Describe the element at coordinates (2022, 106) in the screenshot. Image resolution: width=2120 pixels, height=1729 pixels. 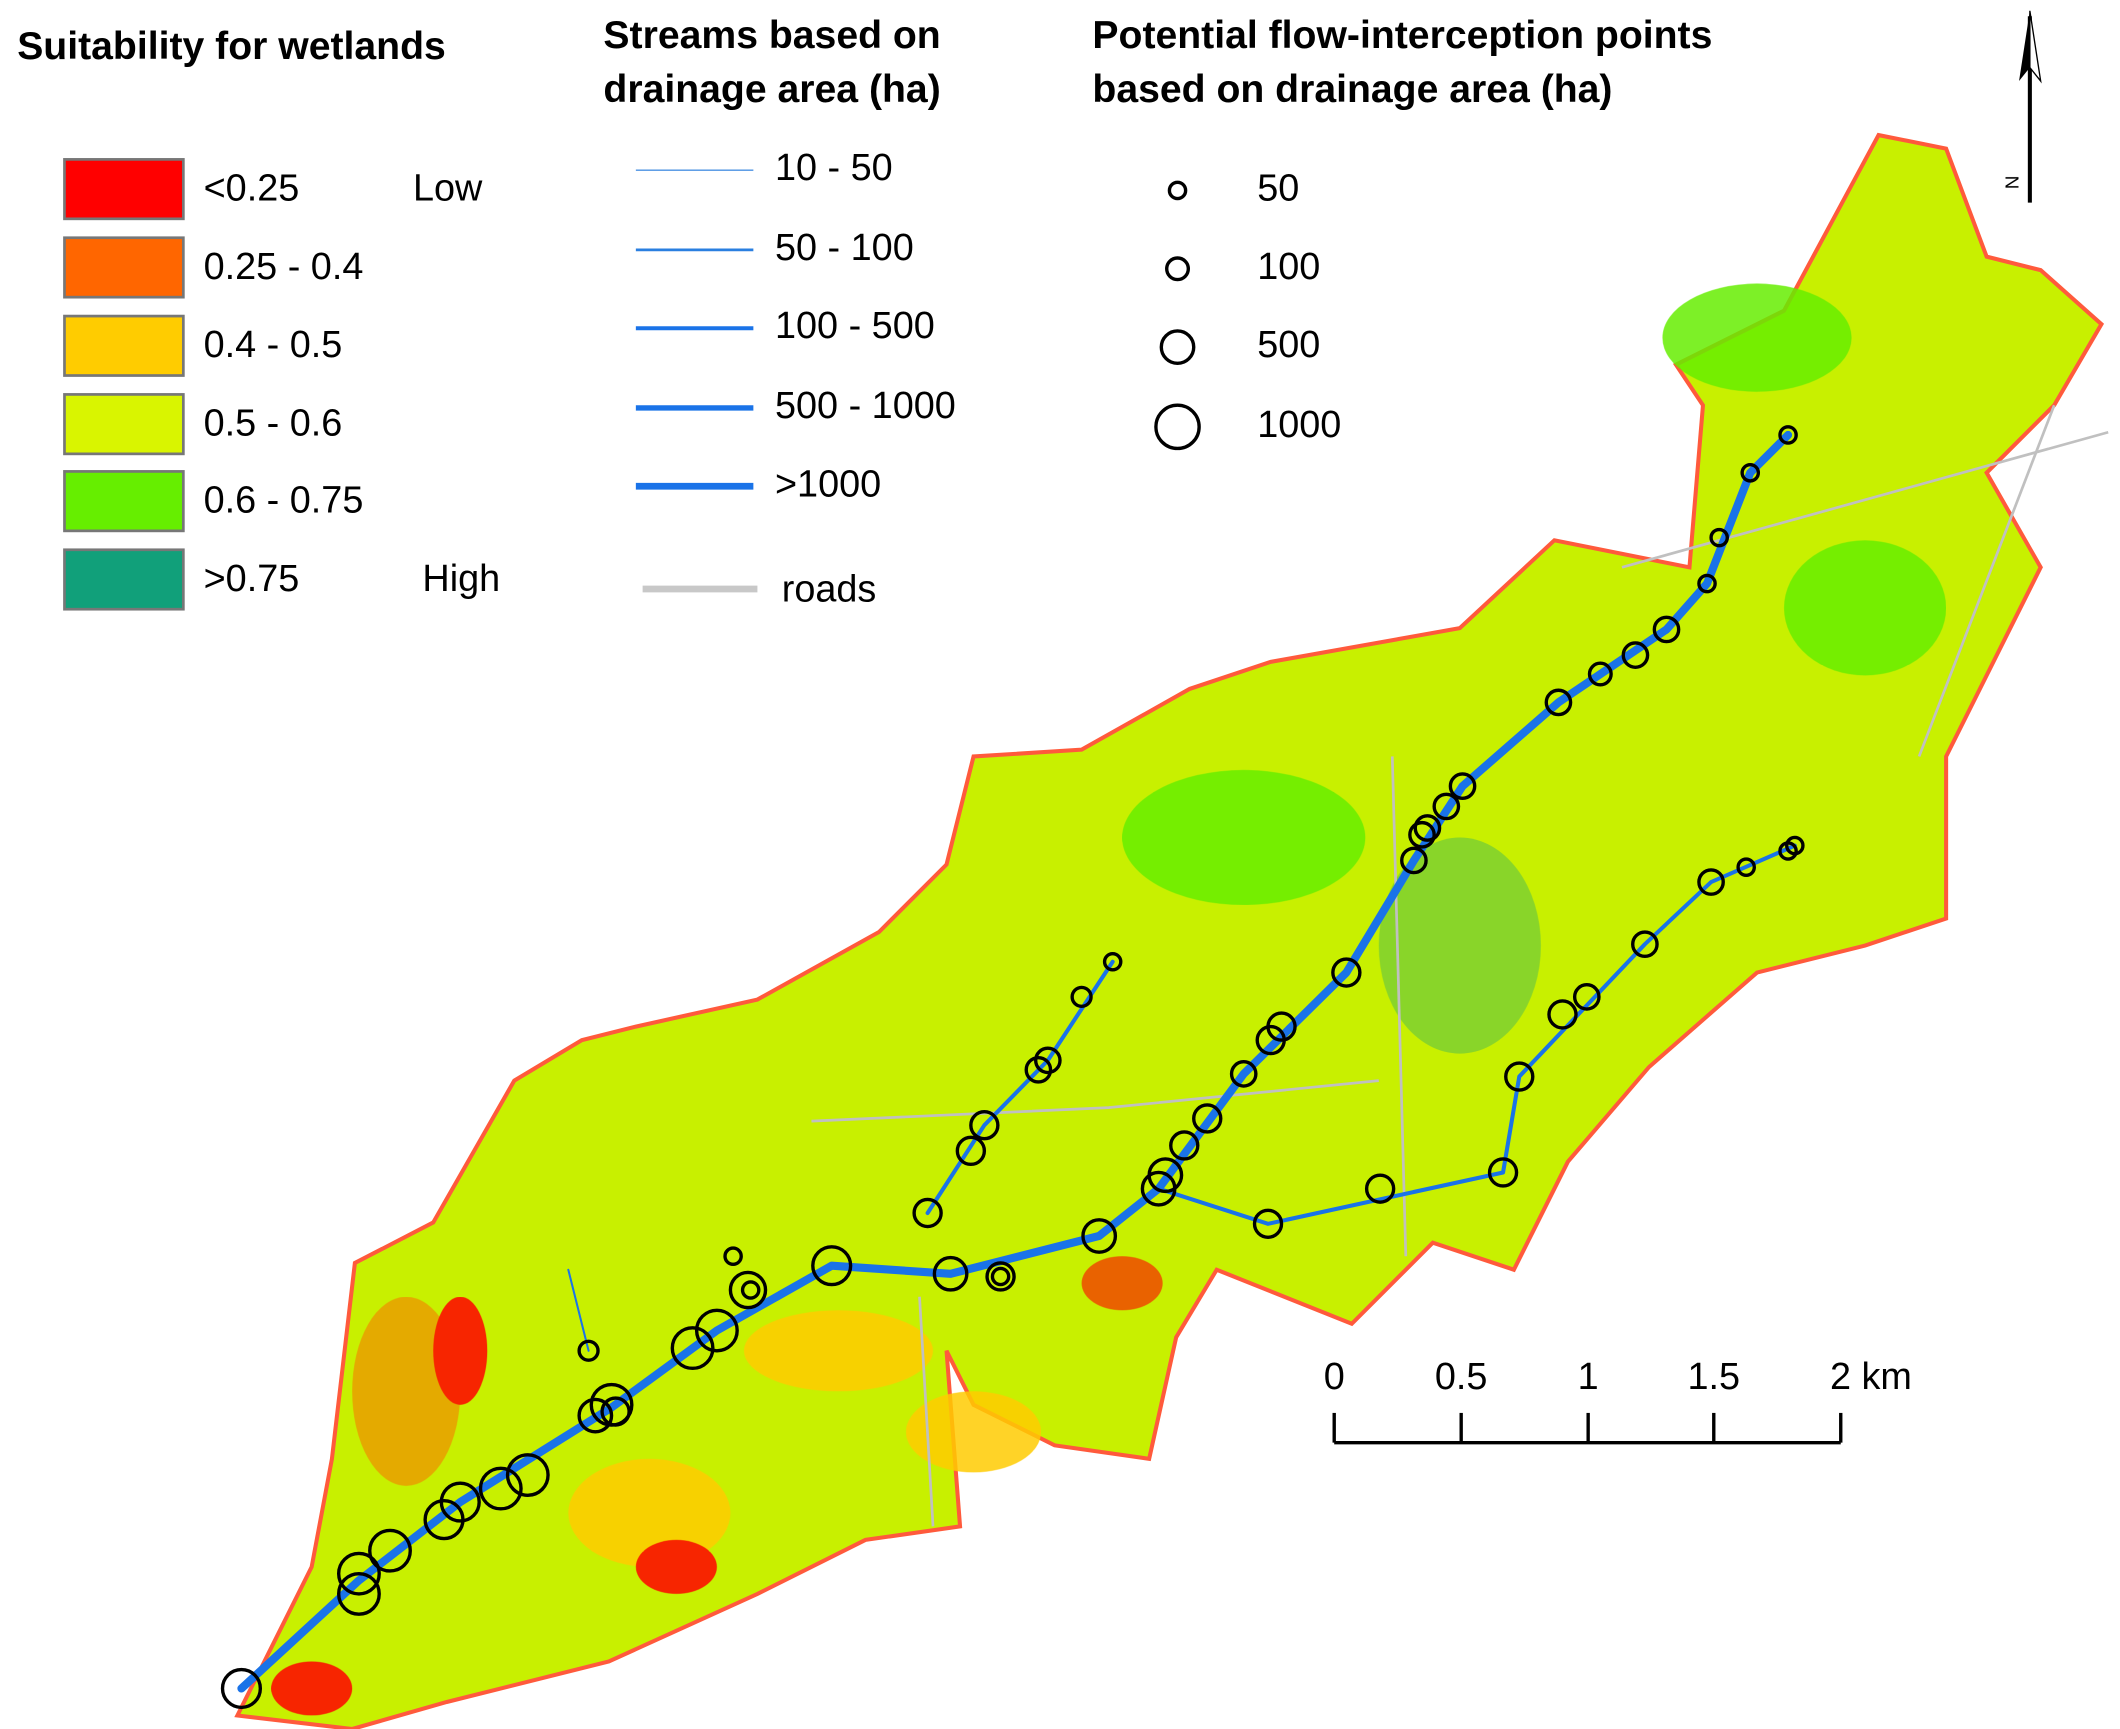
I see `north-arrow: N` at that location.